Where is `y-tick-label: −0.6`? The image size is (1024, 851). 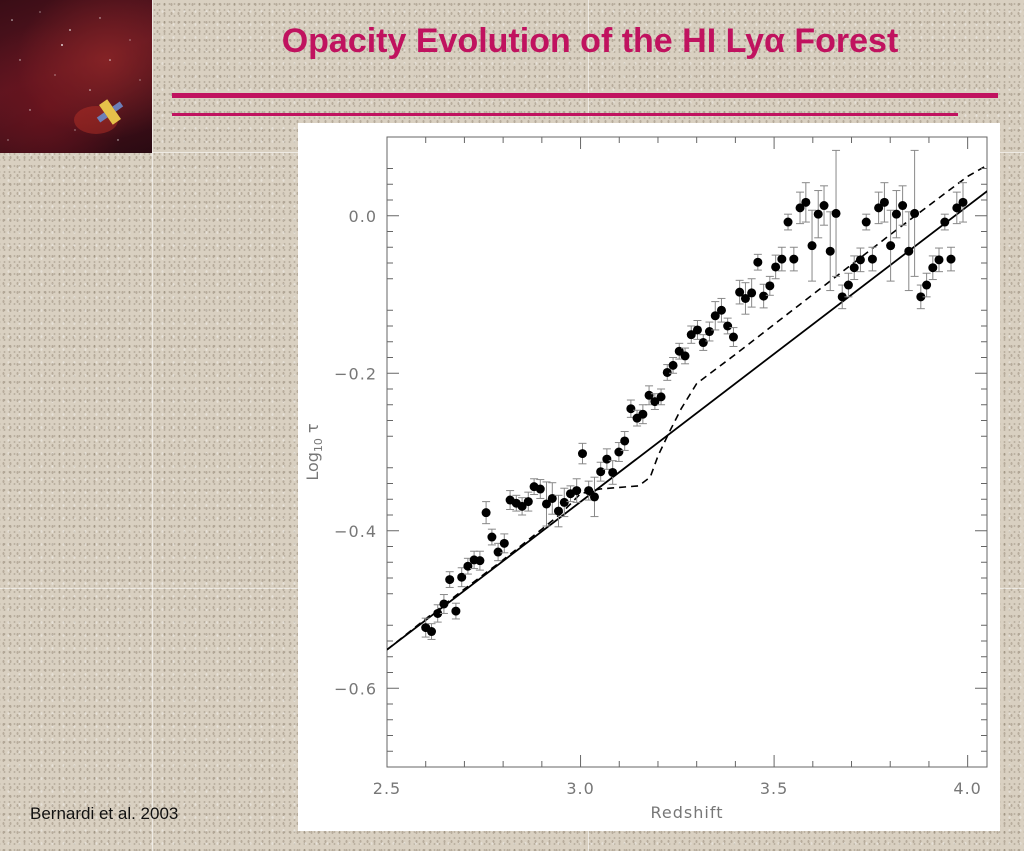 y-tick-label: −0.6 is located at coordinates (355, 688).